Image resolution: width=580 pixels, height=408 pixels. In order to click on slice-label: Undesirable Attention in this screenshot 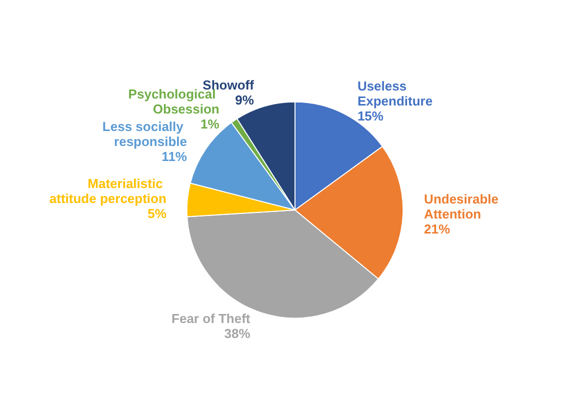, I will do `click(463, 206)`.